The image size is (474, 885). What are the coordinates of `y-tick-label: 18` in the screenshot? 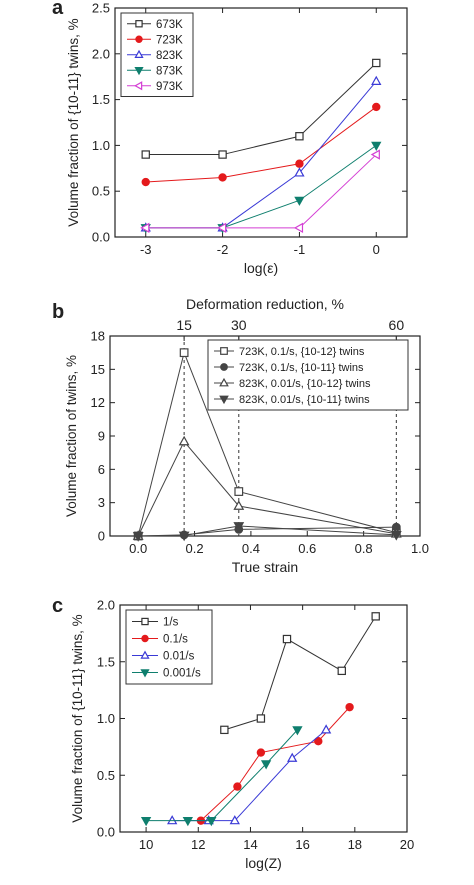 It's located at (98, 336).